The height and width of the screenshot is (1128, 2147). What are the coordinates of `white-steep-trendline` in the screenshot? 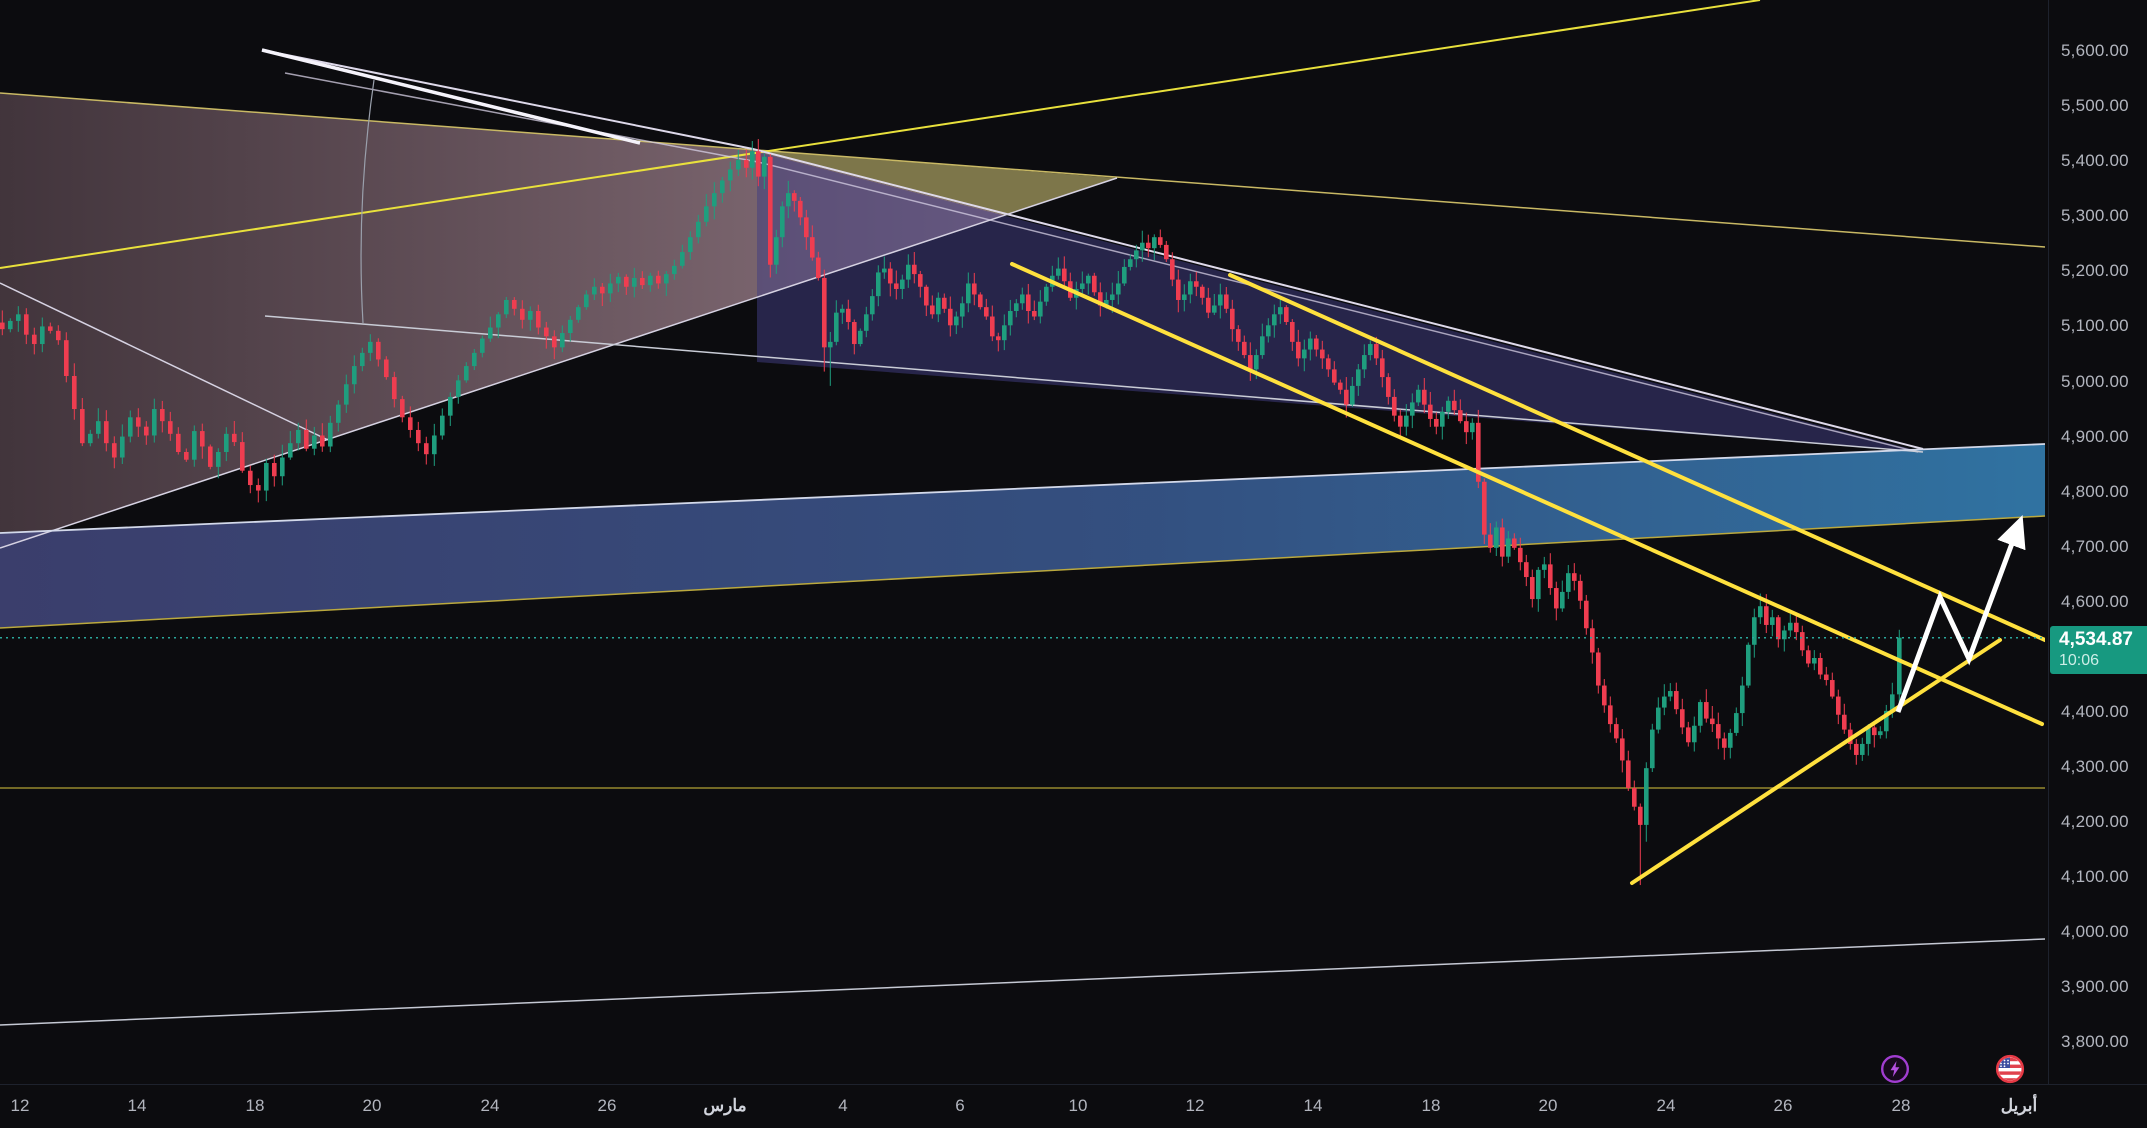 It's located at (164, 361).